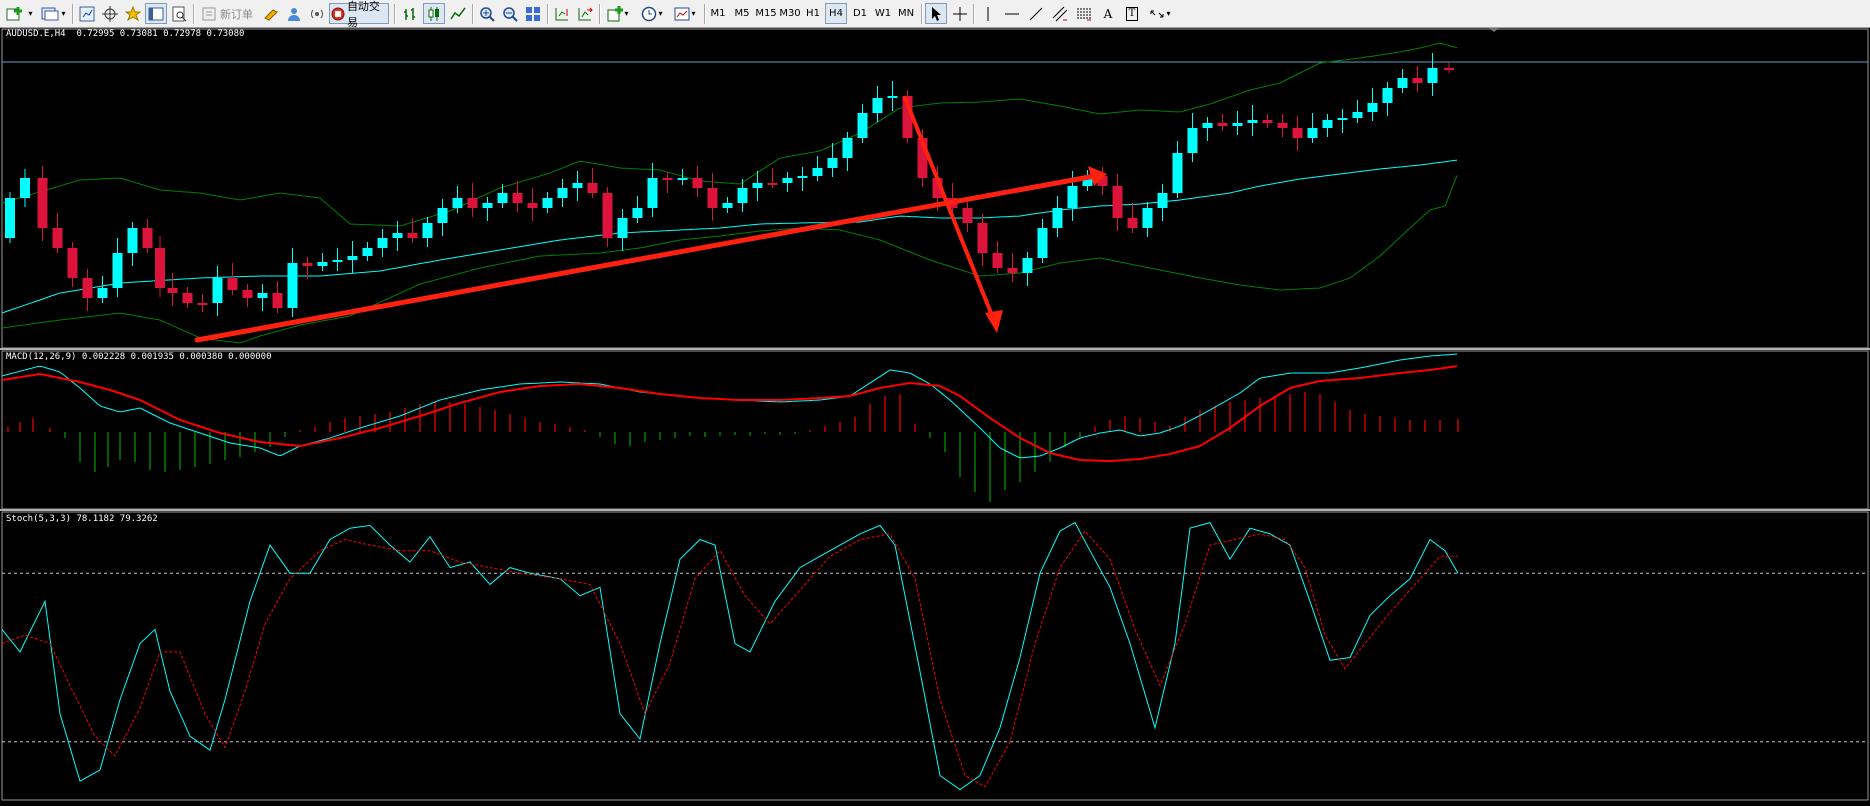  I want to click on fibonacci-button, so click(1084, 13).